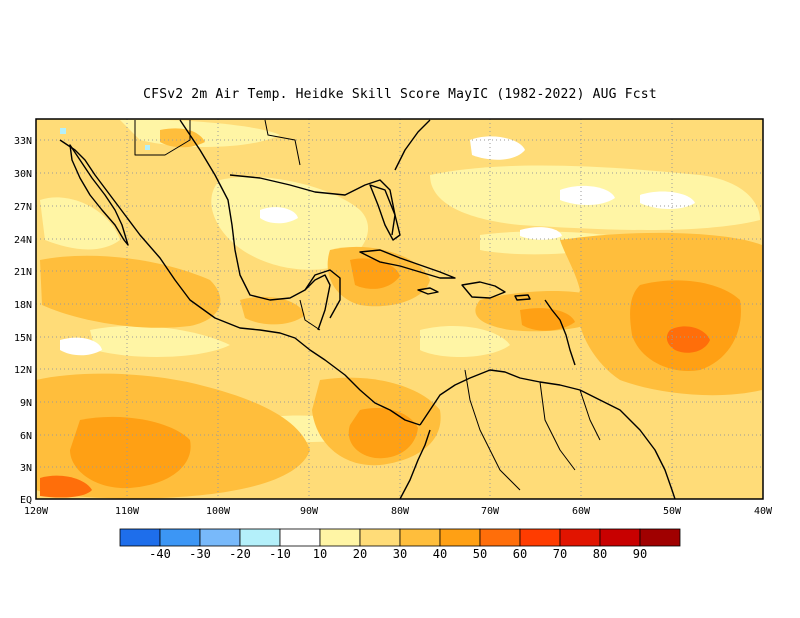  What do you see at coordinates (26, 468) in the screenshot?
I see `lat-tick: 3N` at bounding box center [26, 468].